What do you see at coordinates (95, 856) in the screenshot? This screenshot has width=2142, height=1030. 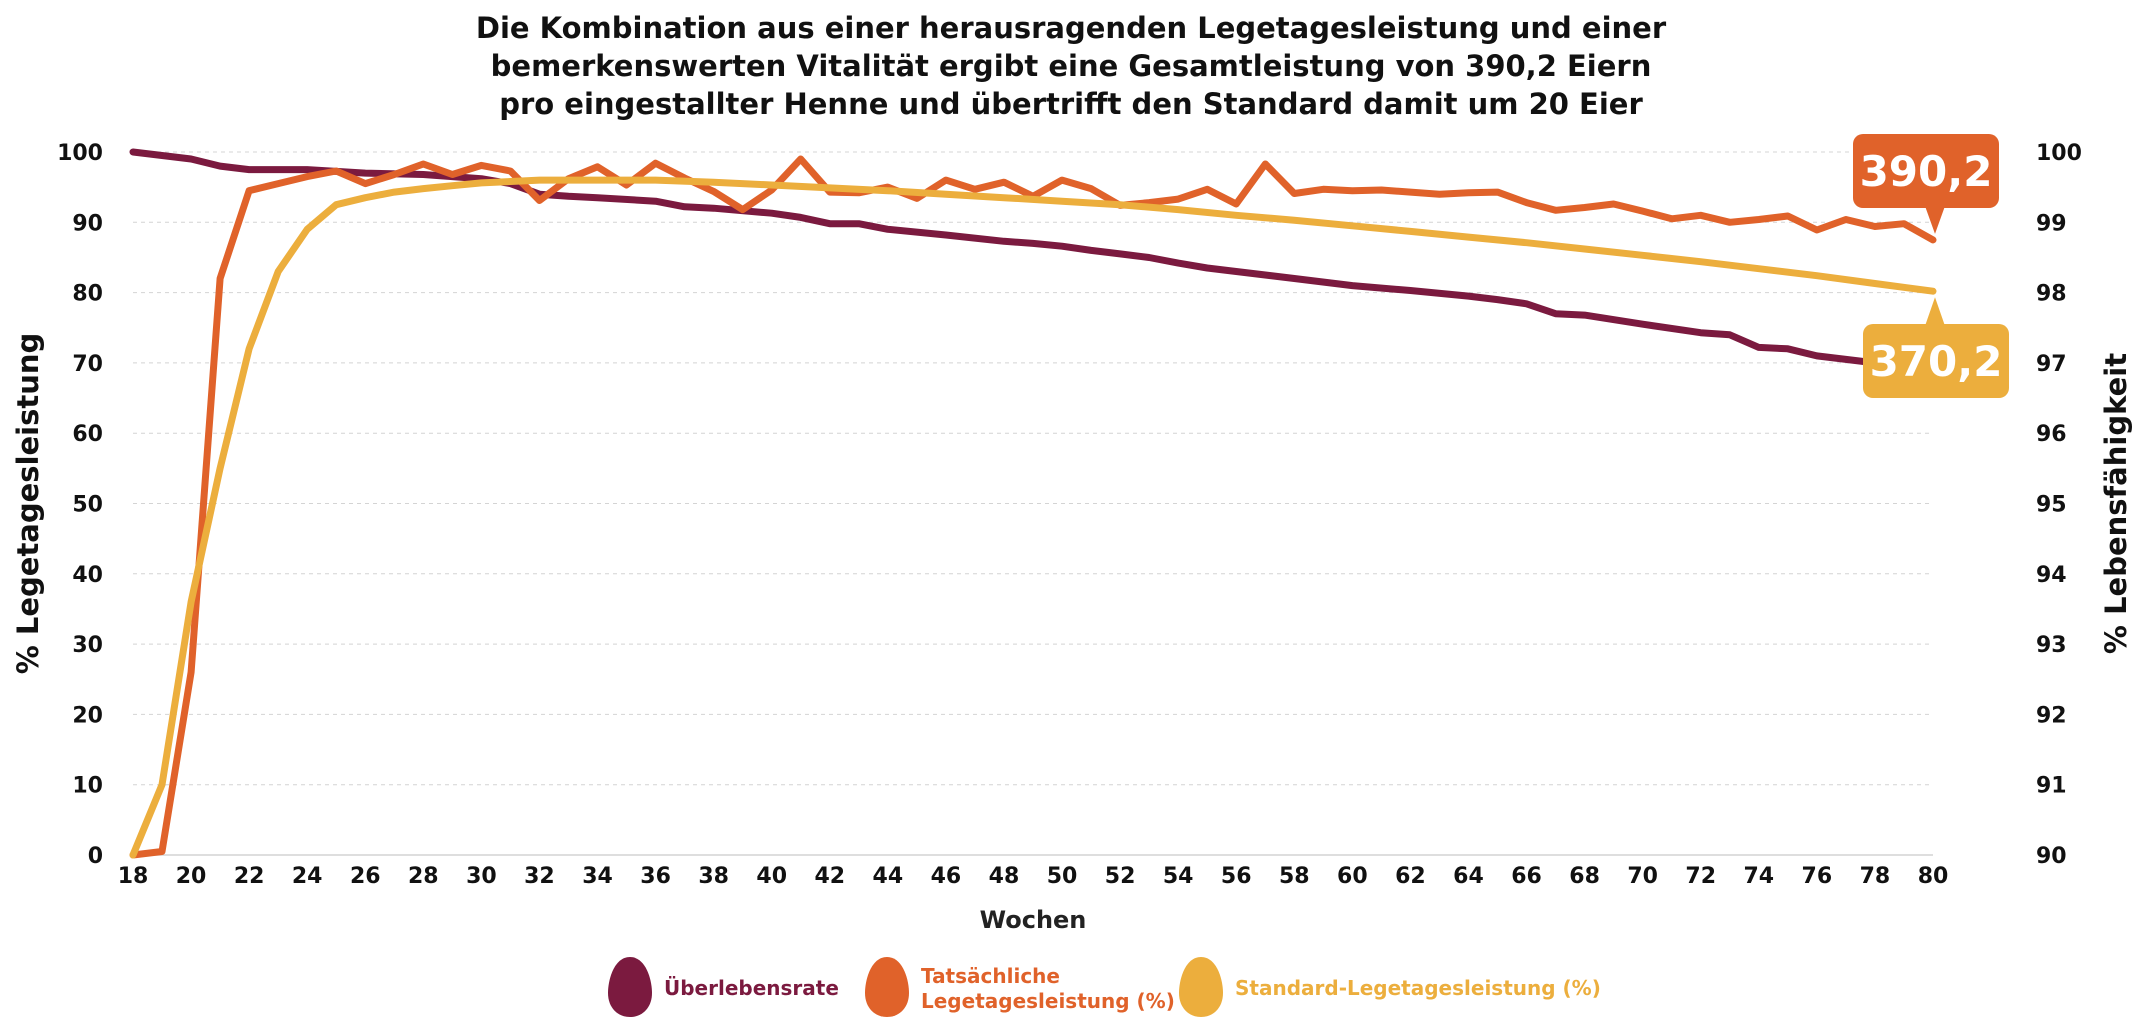 I see `y-tick-label: 0` at bounding box center [95, 856].